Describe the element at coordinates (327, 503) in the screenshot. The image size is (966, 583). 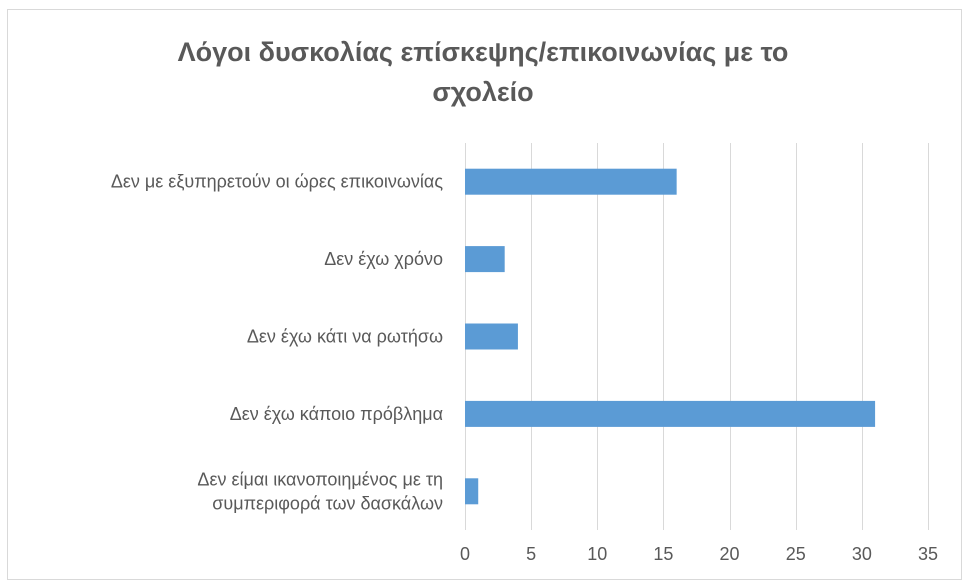
I see `category-label: συμπεριφορά των δασκάλων` at that location.